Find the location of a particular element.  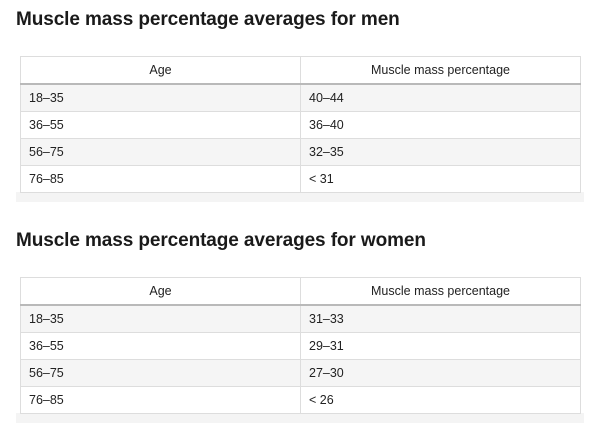

table-row: 36–55 29–31 is located at coordinates (300, 346).